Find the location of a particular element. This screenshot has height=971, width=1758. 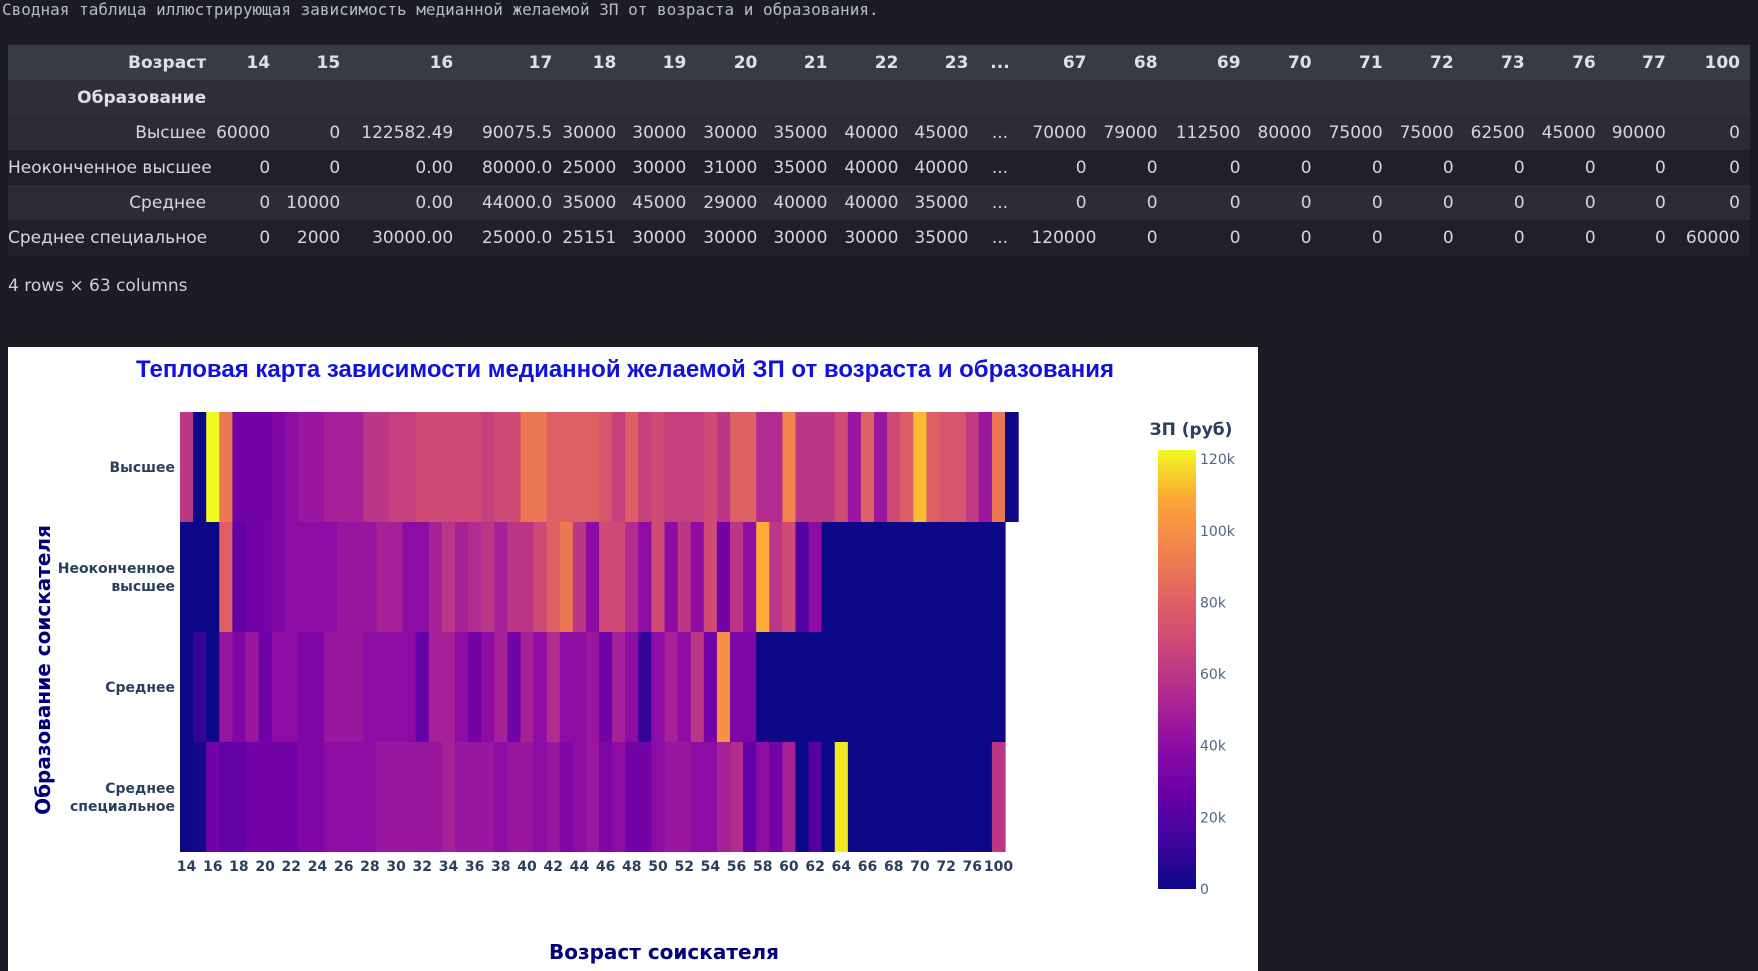

x-tick-label: 72 is located at coordinates (945, 867).